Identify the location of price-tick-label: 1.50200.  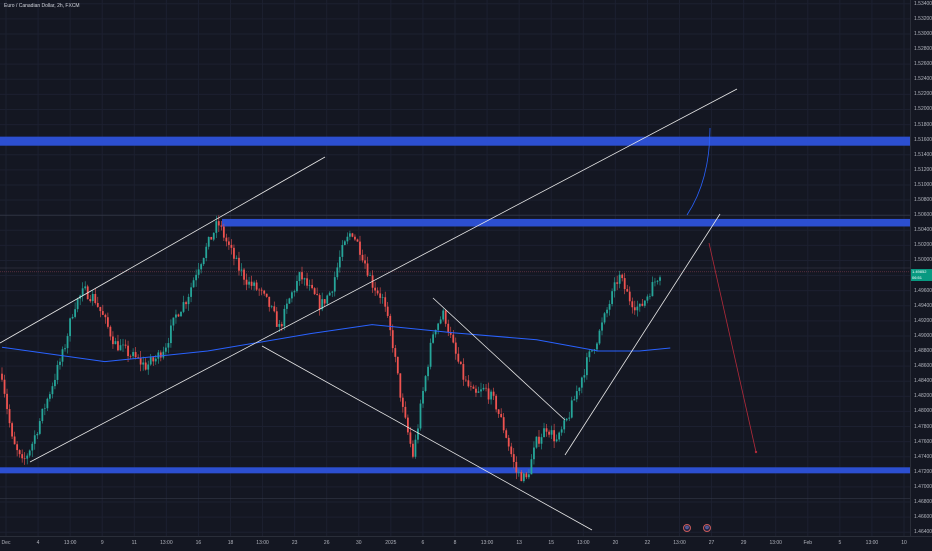
(923, 245).